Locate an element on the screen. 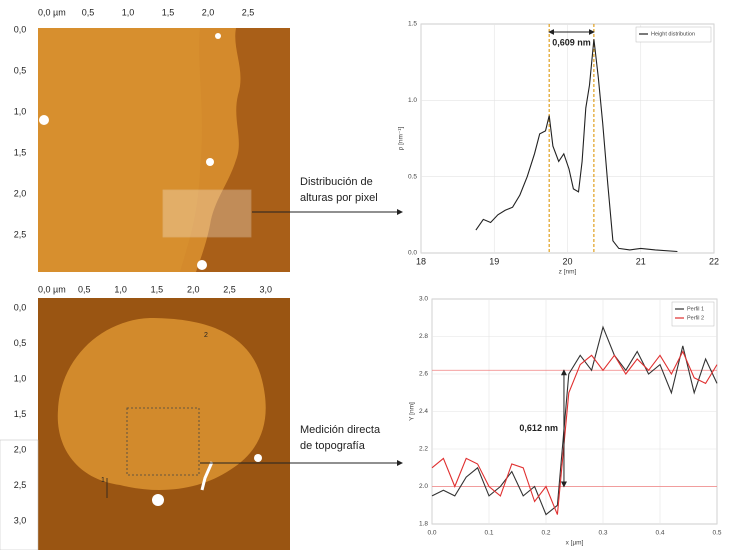 This screenshot has height=550, width=734. y-tick-label: 1.0 is located at coordinates (412, 100).